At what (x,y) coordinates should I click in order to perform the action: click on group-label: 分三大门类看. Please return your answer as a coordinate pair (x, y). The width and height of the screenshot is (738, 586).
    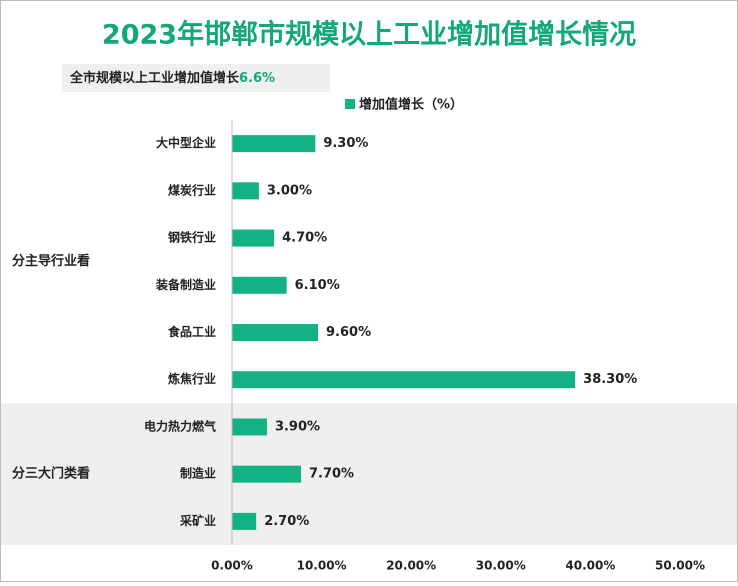
    Looking at the image, I should click on (51, 474).